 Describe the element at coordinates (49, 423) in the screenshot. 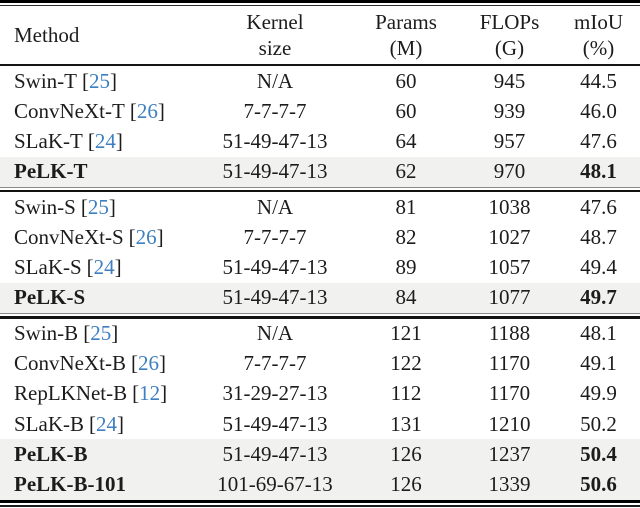

I see `method-name: SLaK-B` at that location.